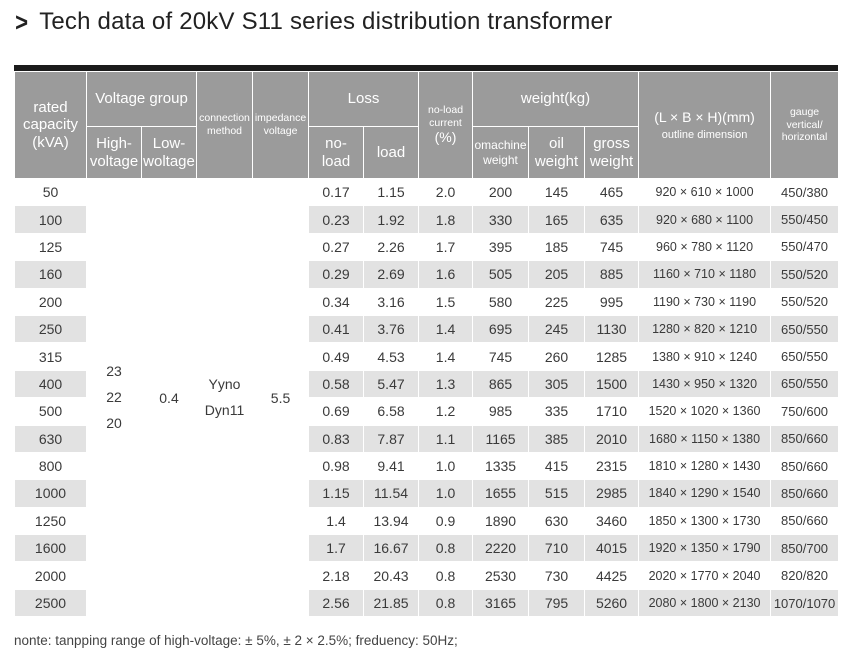 The image size is (850, 662). I want to click on cell-no-load-loss: 1.15, so click(336, 493).